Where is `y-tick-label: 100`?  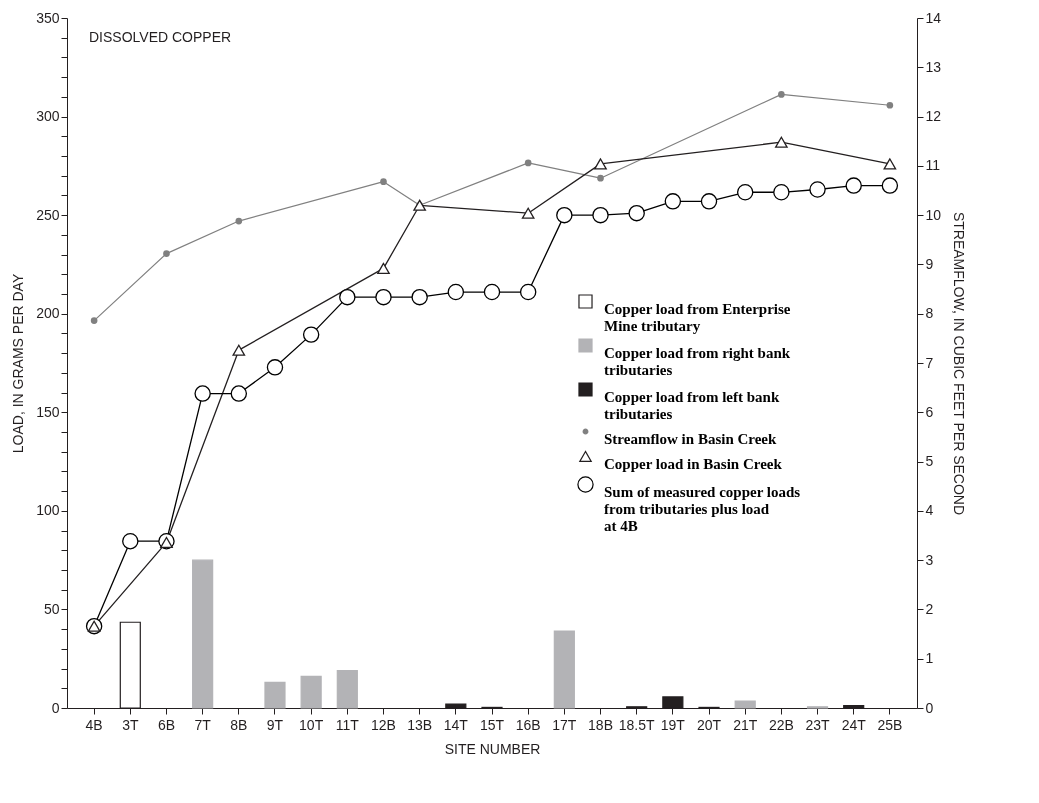 y-tick-label: 100 is located at coordinates (48, 510).